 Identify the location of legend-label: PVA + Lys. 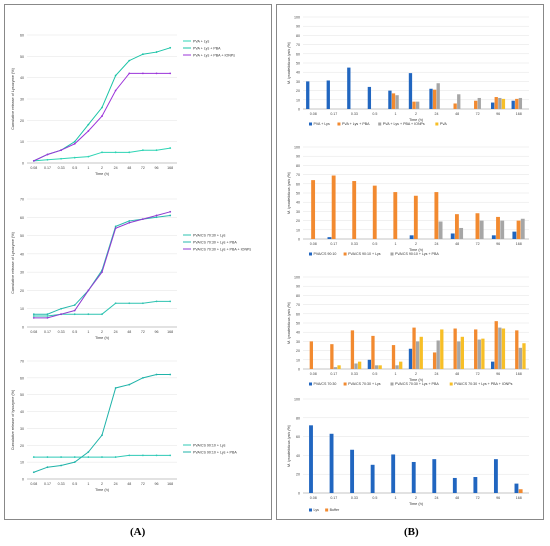
(322, 124).